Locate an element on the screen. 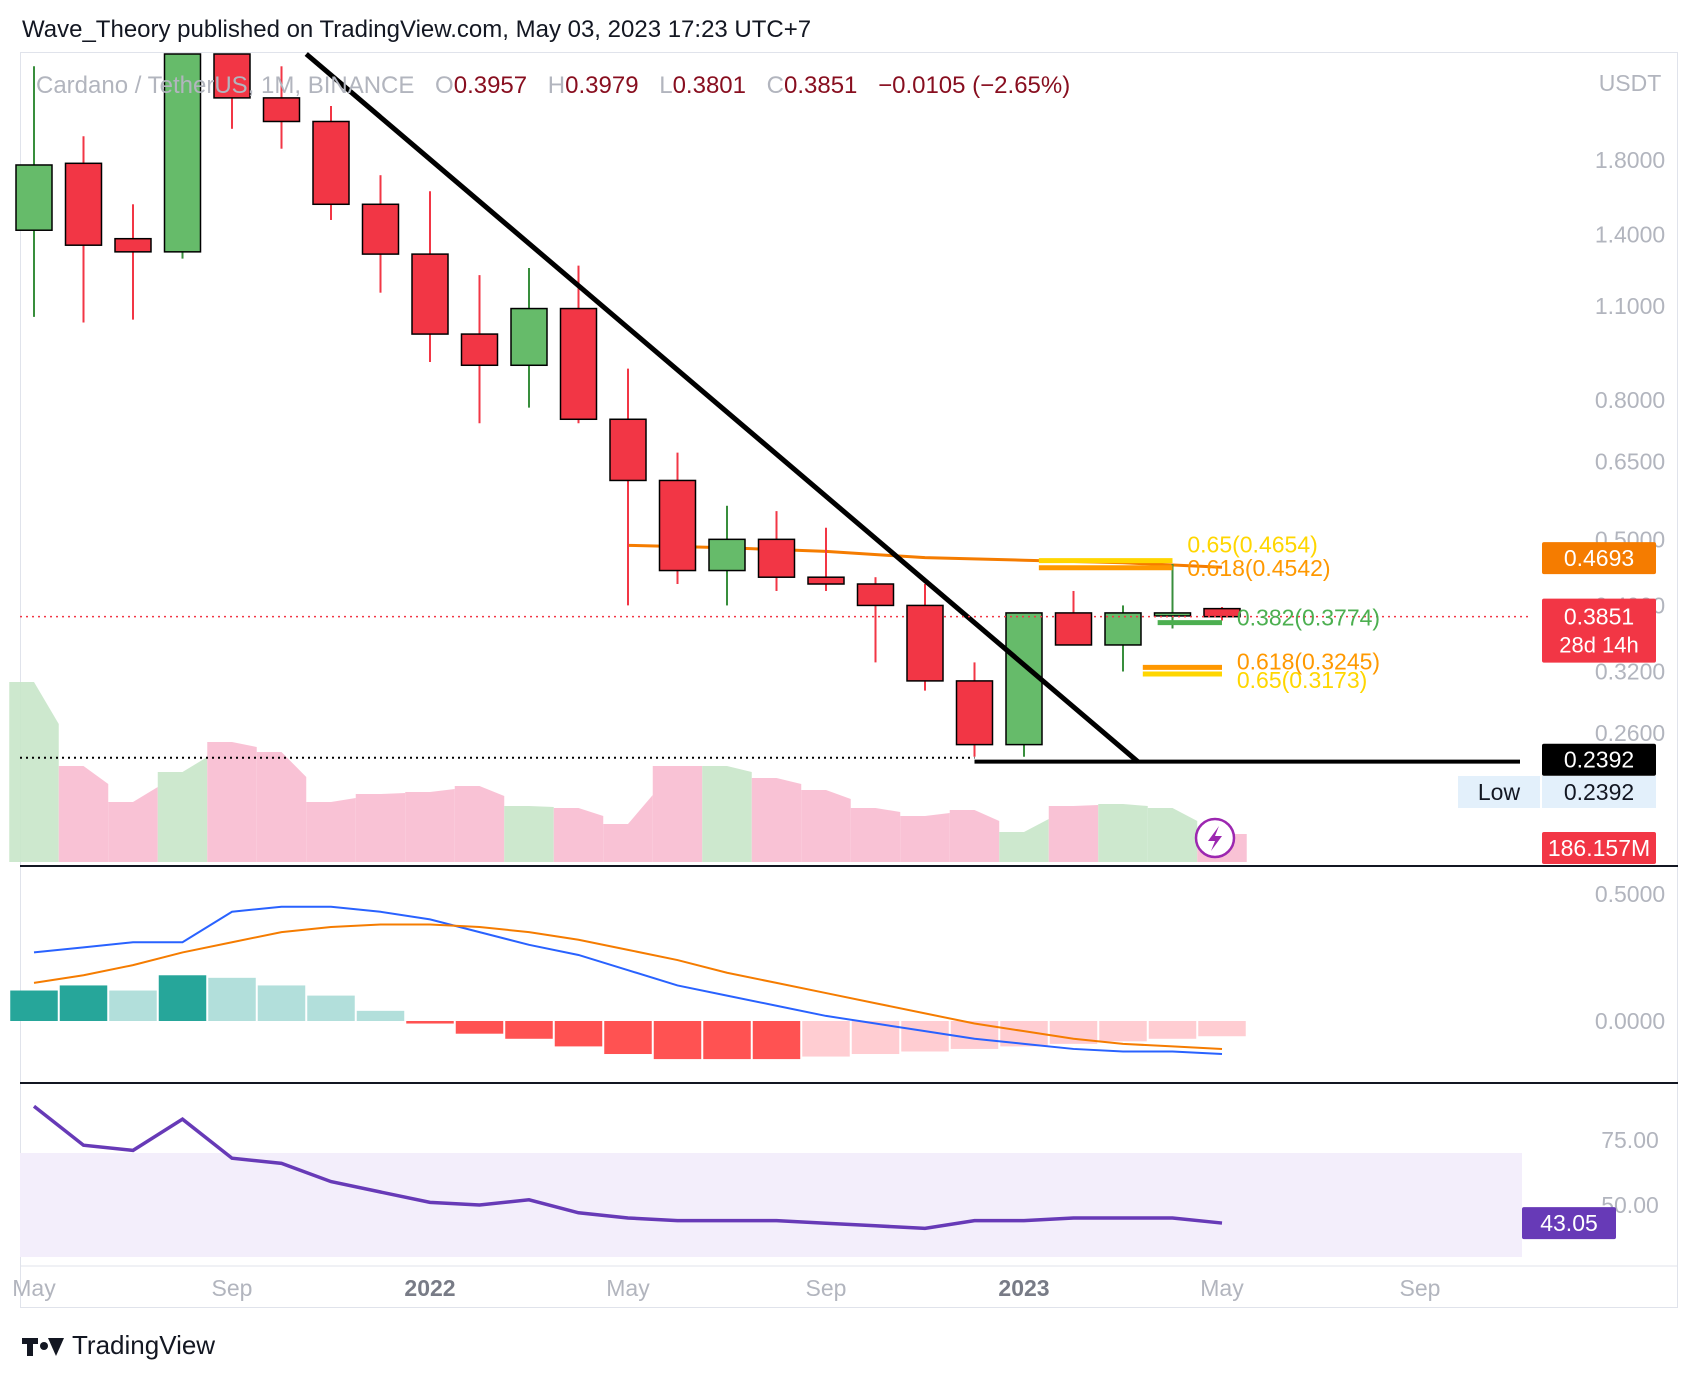 This screenshot has height=1378, width=1694. macd-pane: 0.5000 0.0000 is located at coordinates (837, 970).